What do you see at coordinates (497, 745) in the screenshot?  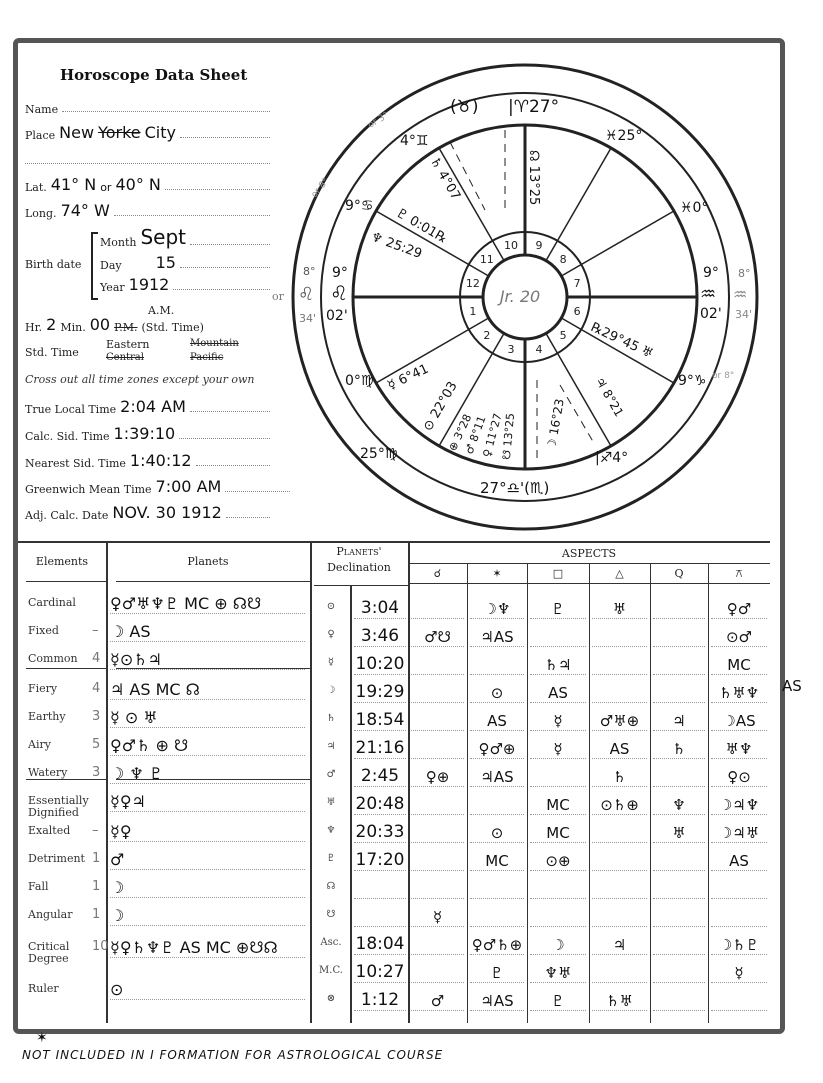 I see `aspect-cell: ♀♂⊕` at bounding box center [497, 745].